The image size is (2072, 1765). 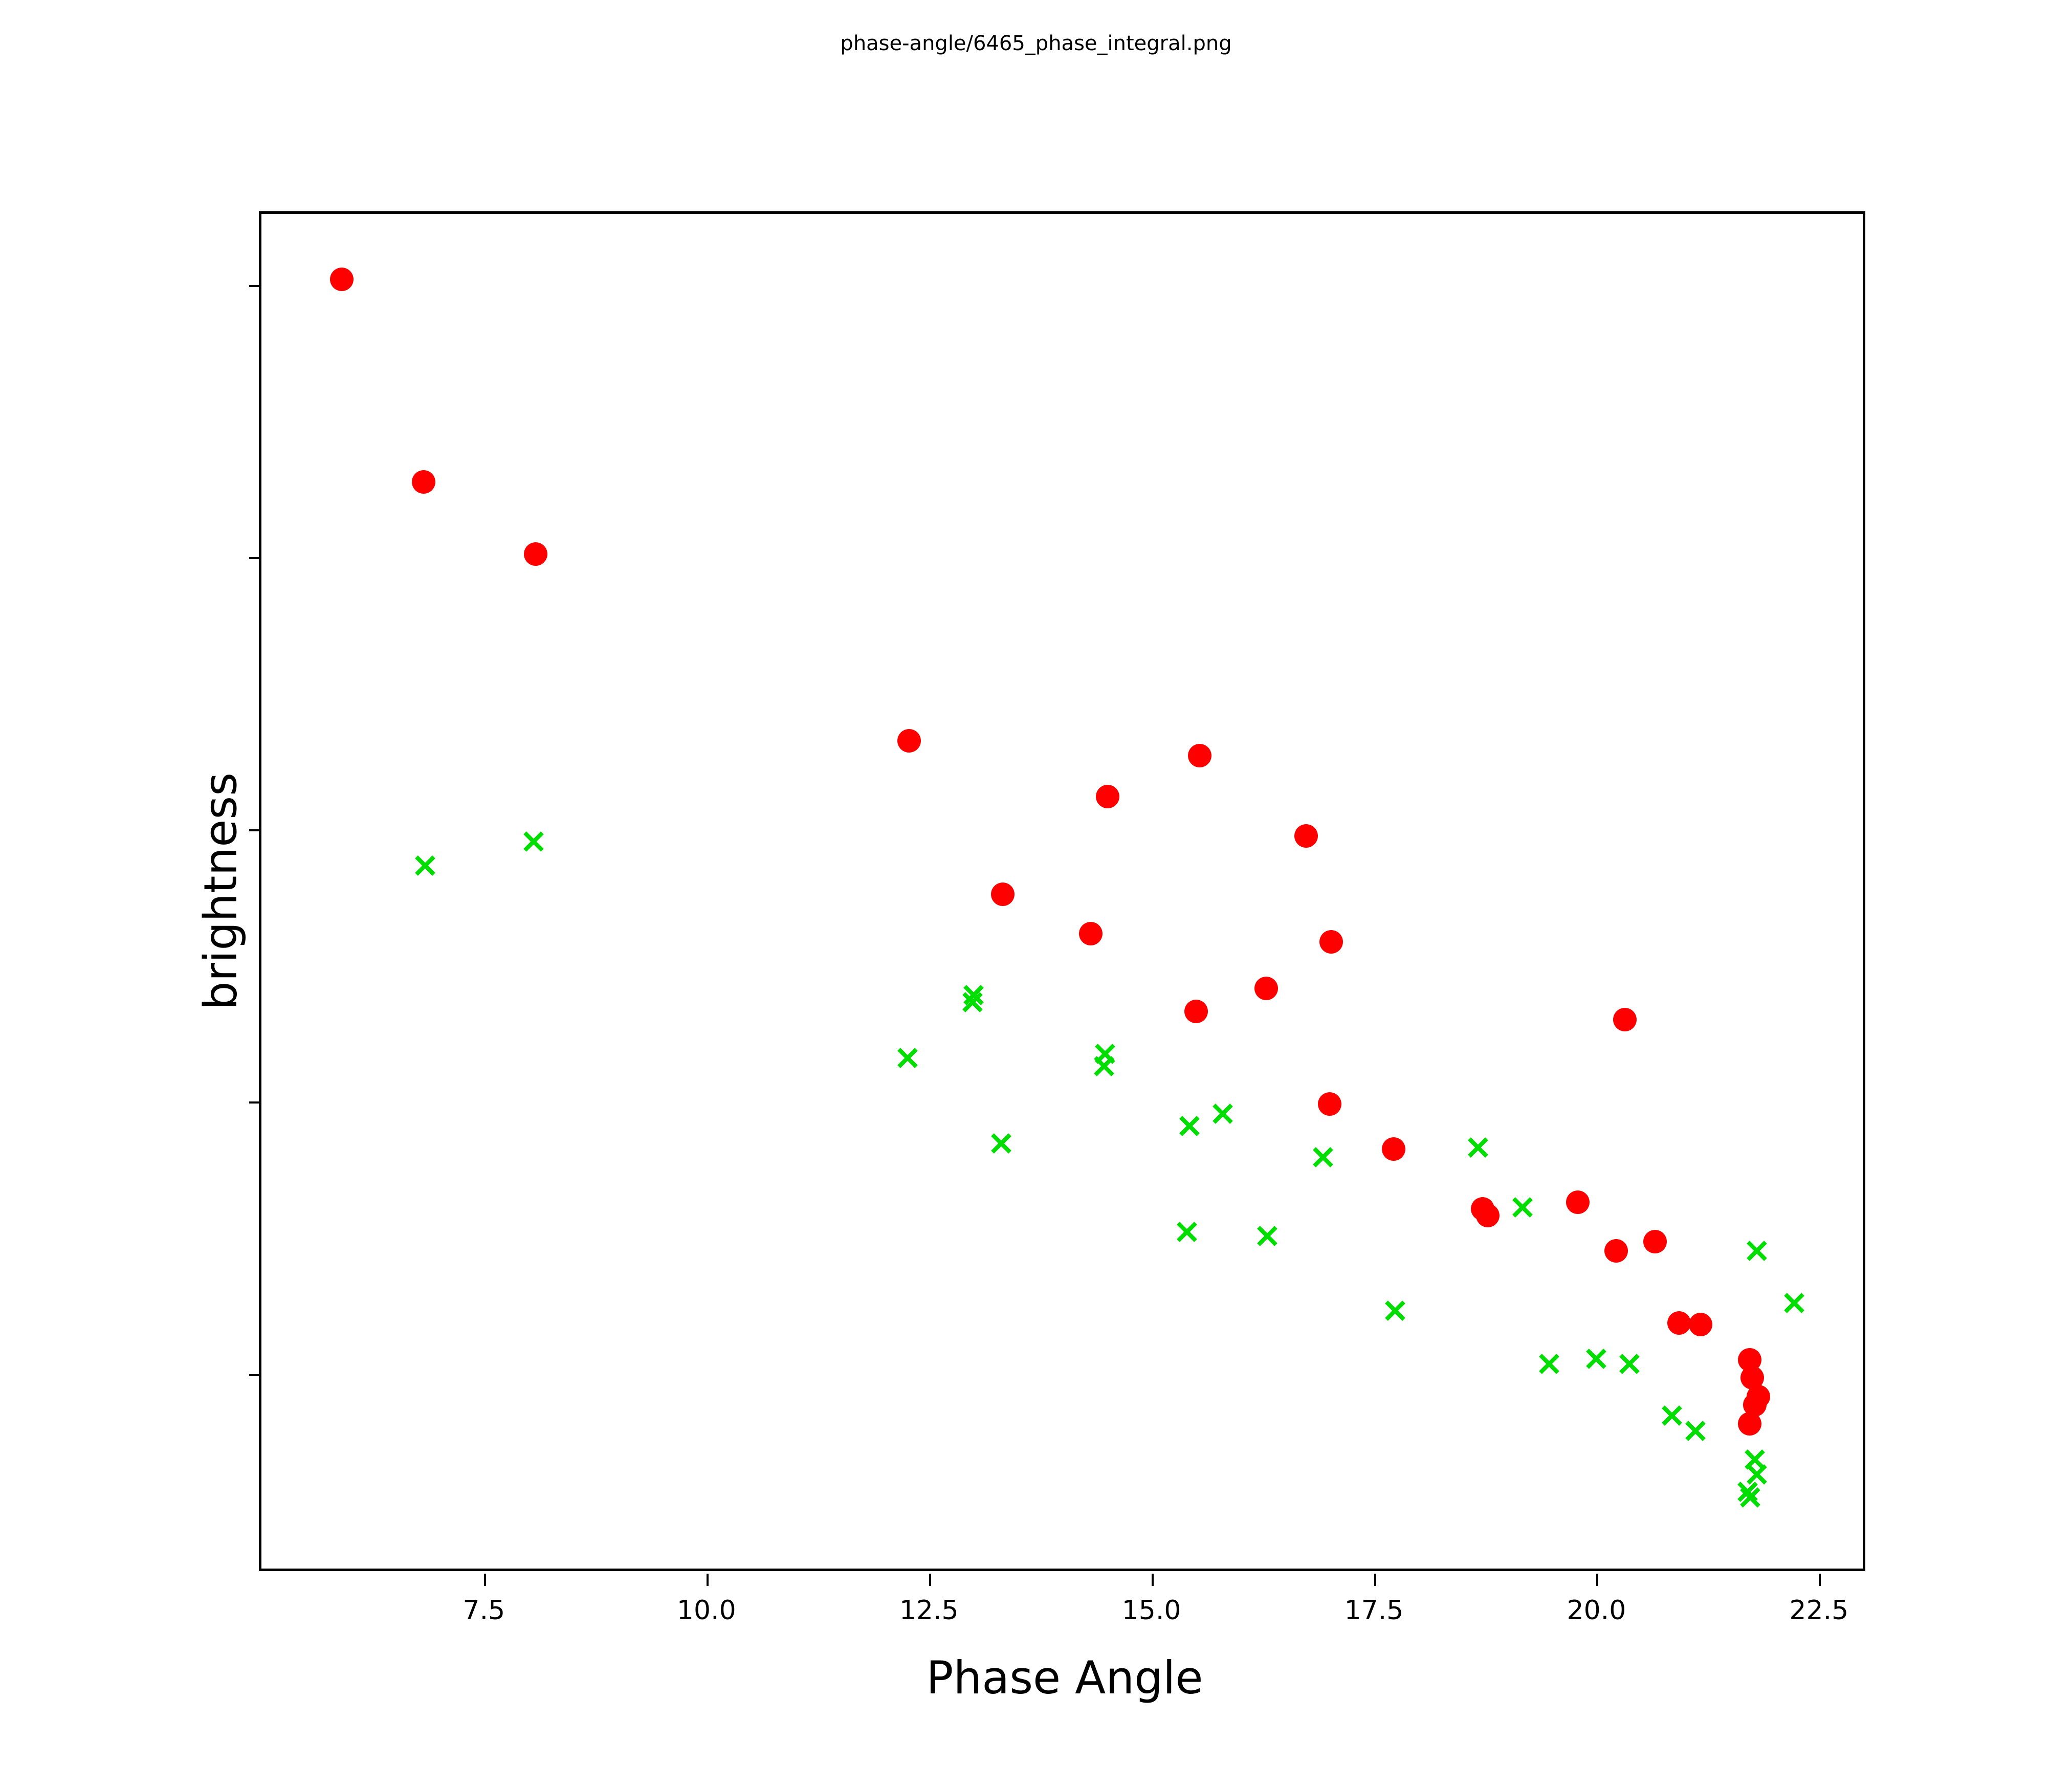 What do you see at coordinates (706, 1610) in the screenshot?
I see `x-tick-label: 10.0` at bounding box center [706, 1610].